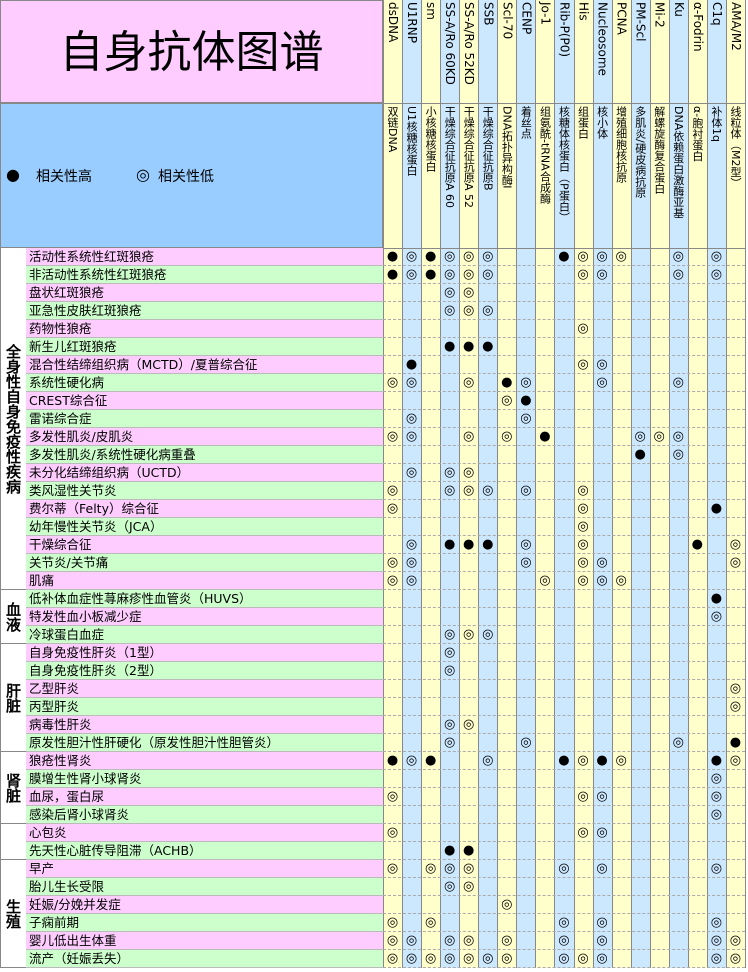  Describe the element at coordinates (412, 22) in the screenshot. I see `antibody-name: U1RNP` at that location.